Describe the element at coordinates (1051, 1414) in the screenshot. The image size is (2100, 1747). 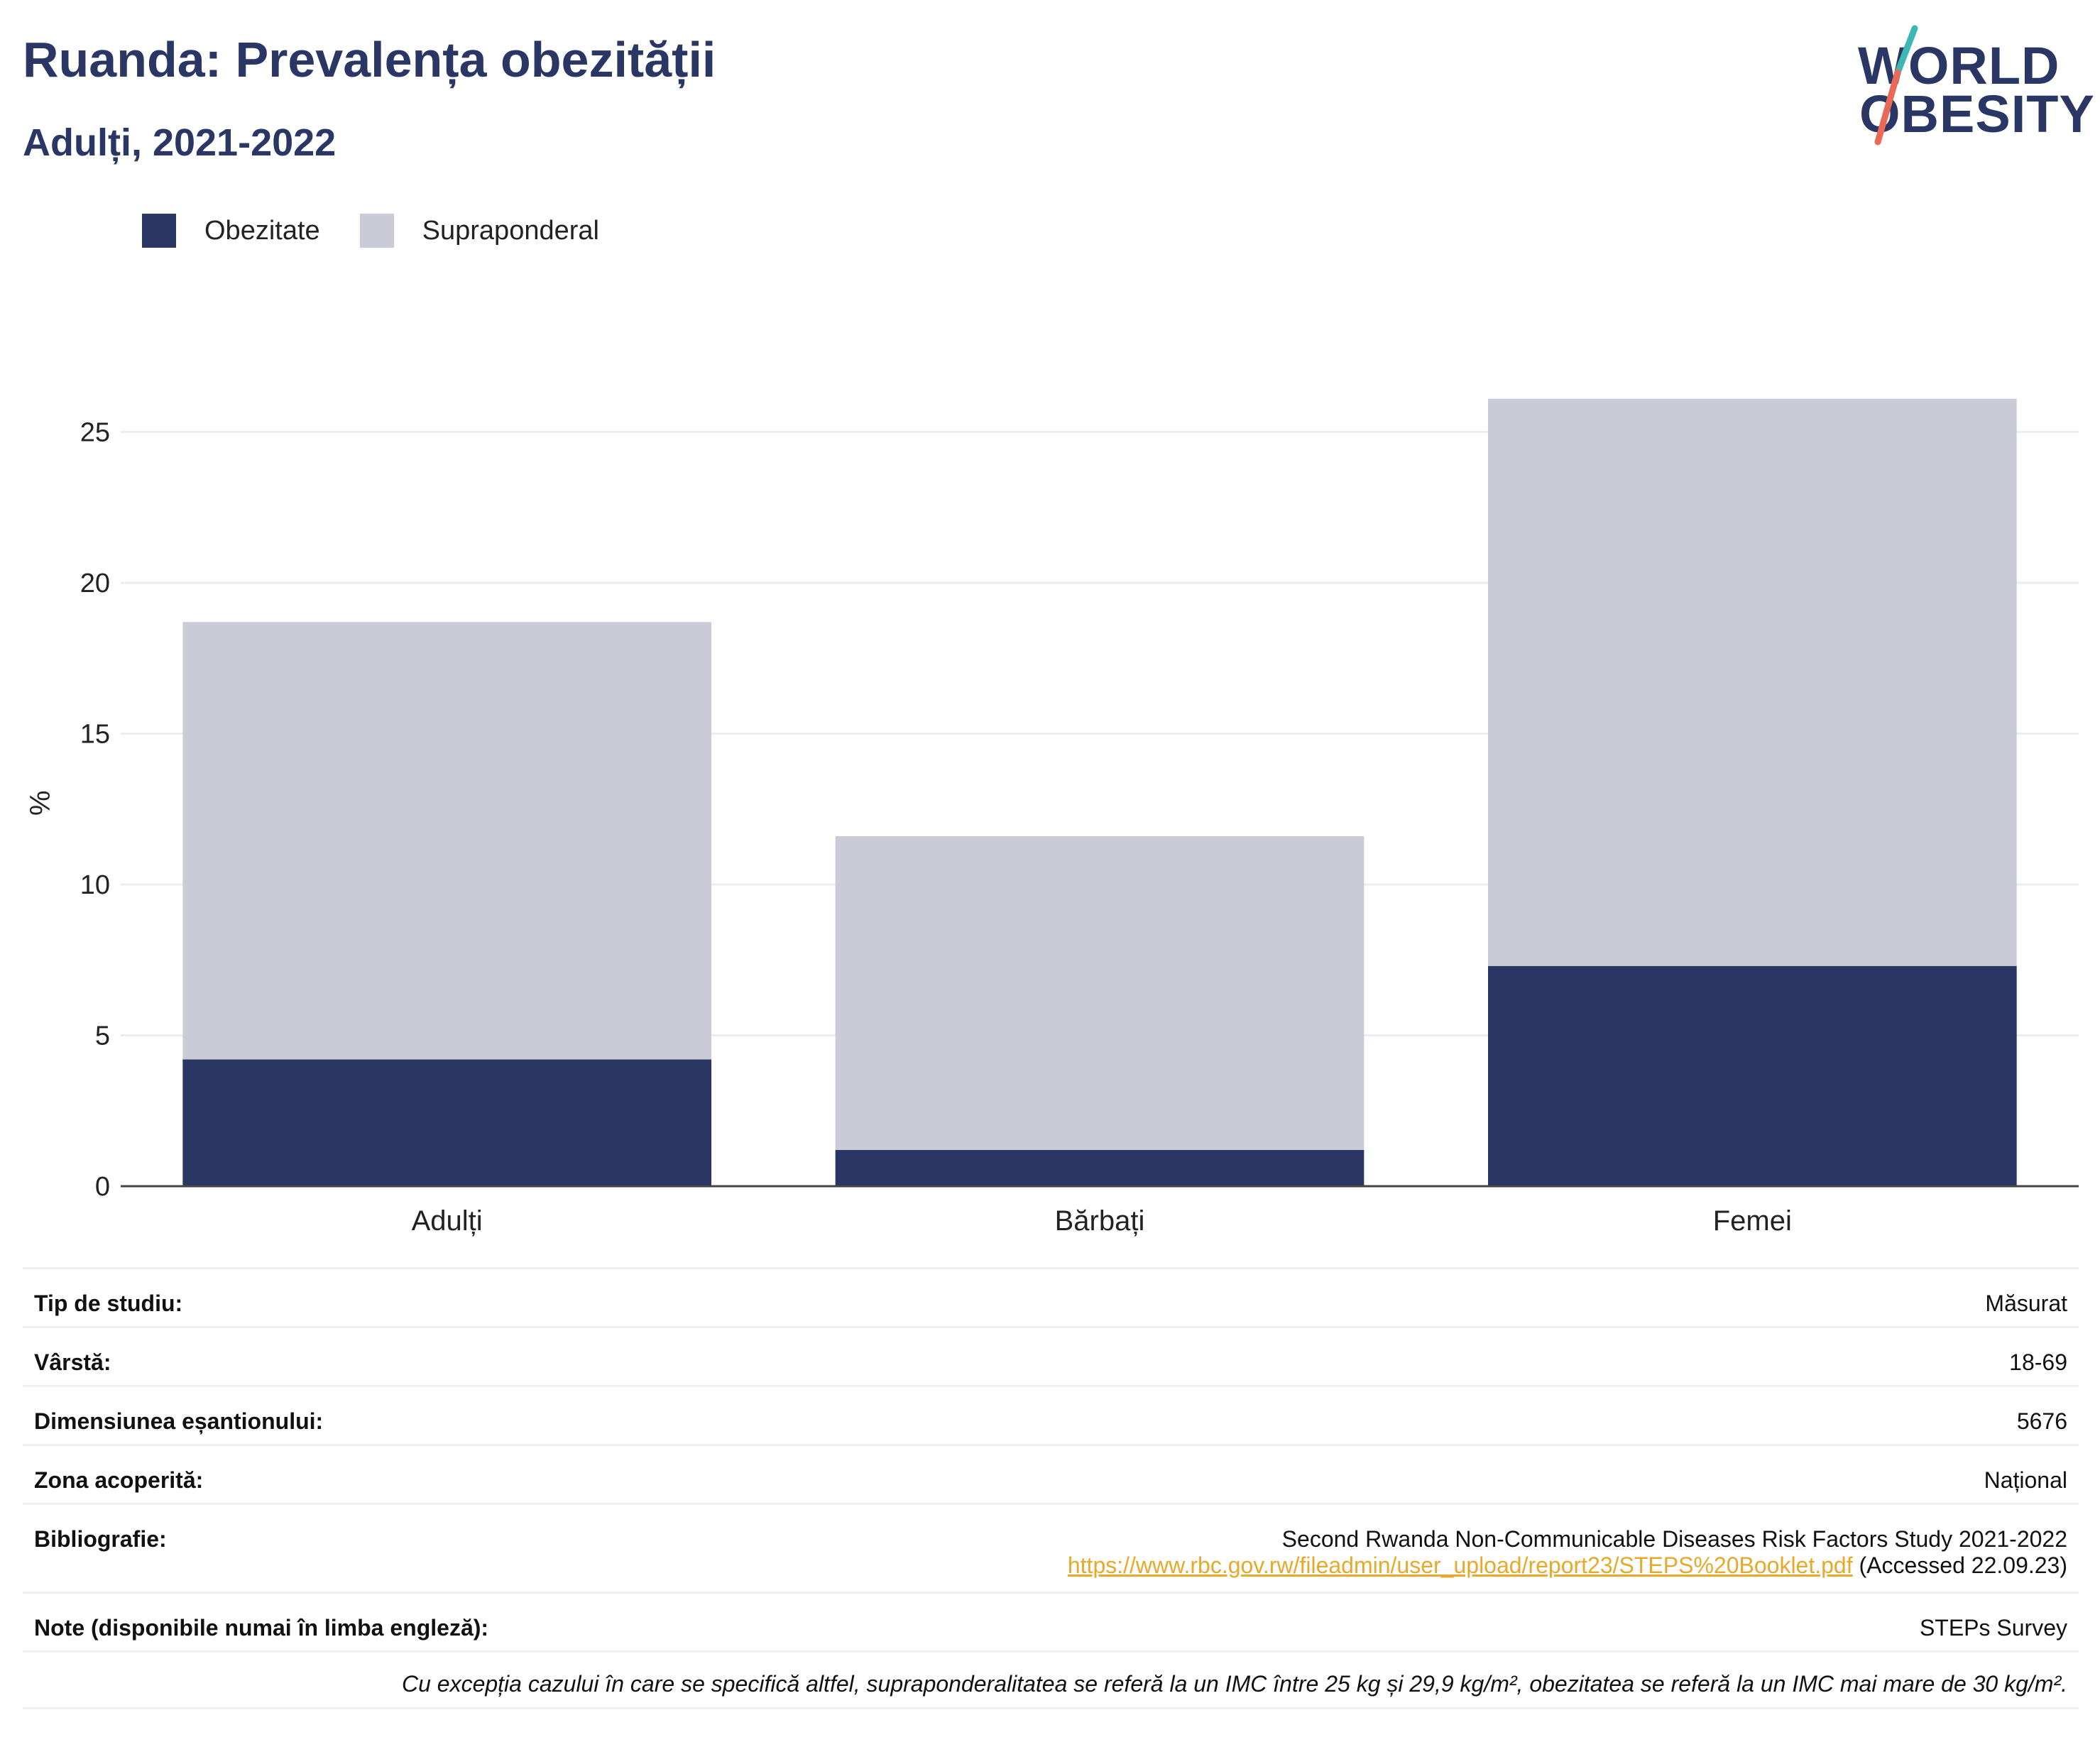
I see `info-row-sample-size: Dimensiunea eșantionului: 5676` at that location.